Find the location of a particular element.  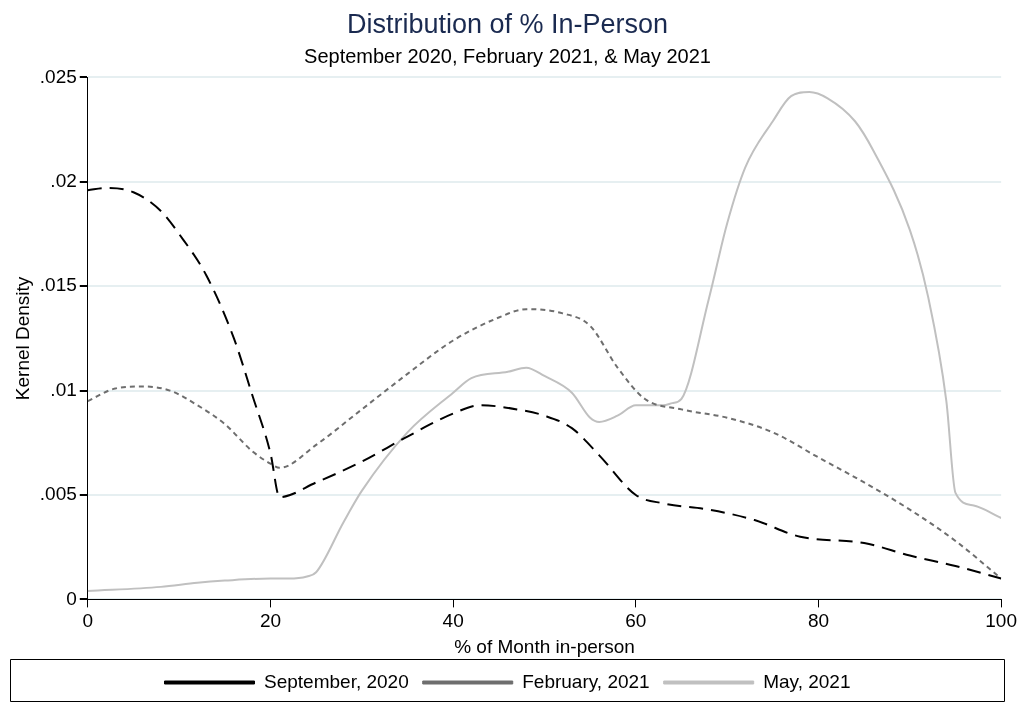

x-tick-label: 0 is located at coordinates (88, 621).